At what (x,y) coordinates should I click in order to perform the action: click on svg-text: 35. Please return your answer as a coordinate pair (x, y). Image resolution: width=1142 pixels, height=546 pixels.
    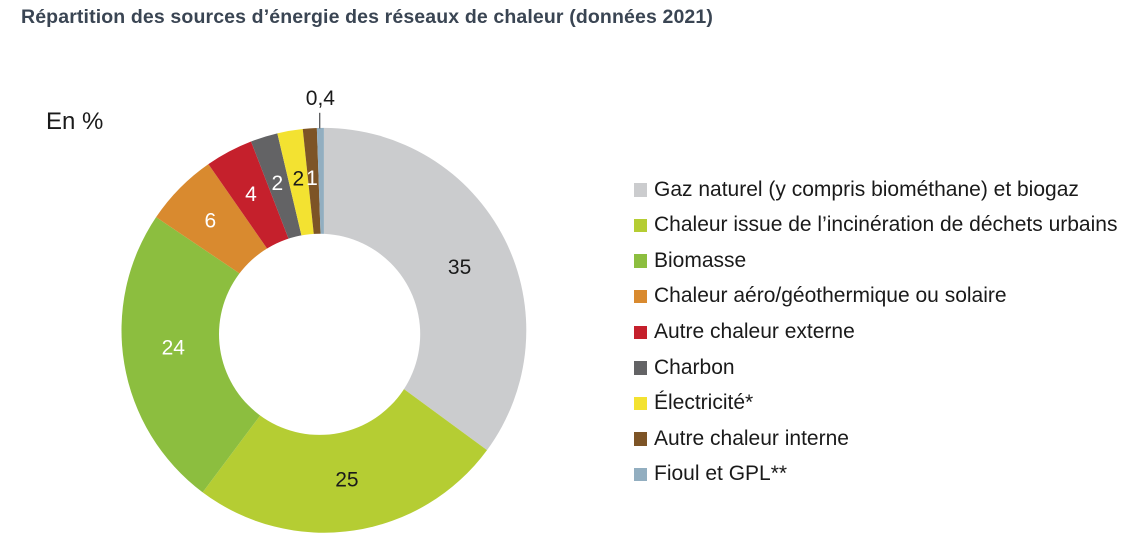
    Looking at the image, I should click on (459, 267).